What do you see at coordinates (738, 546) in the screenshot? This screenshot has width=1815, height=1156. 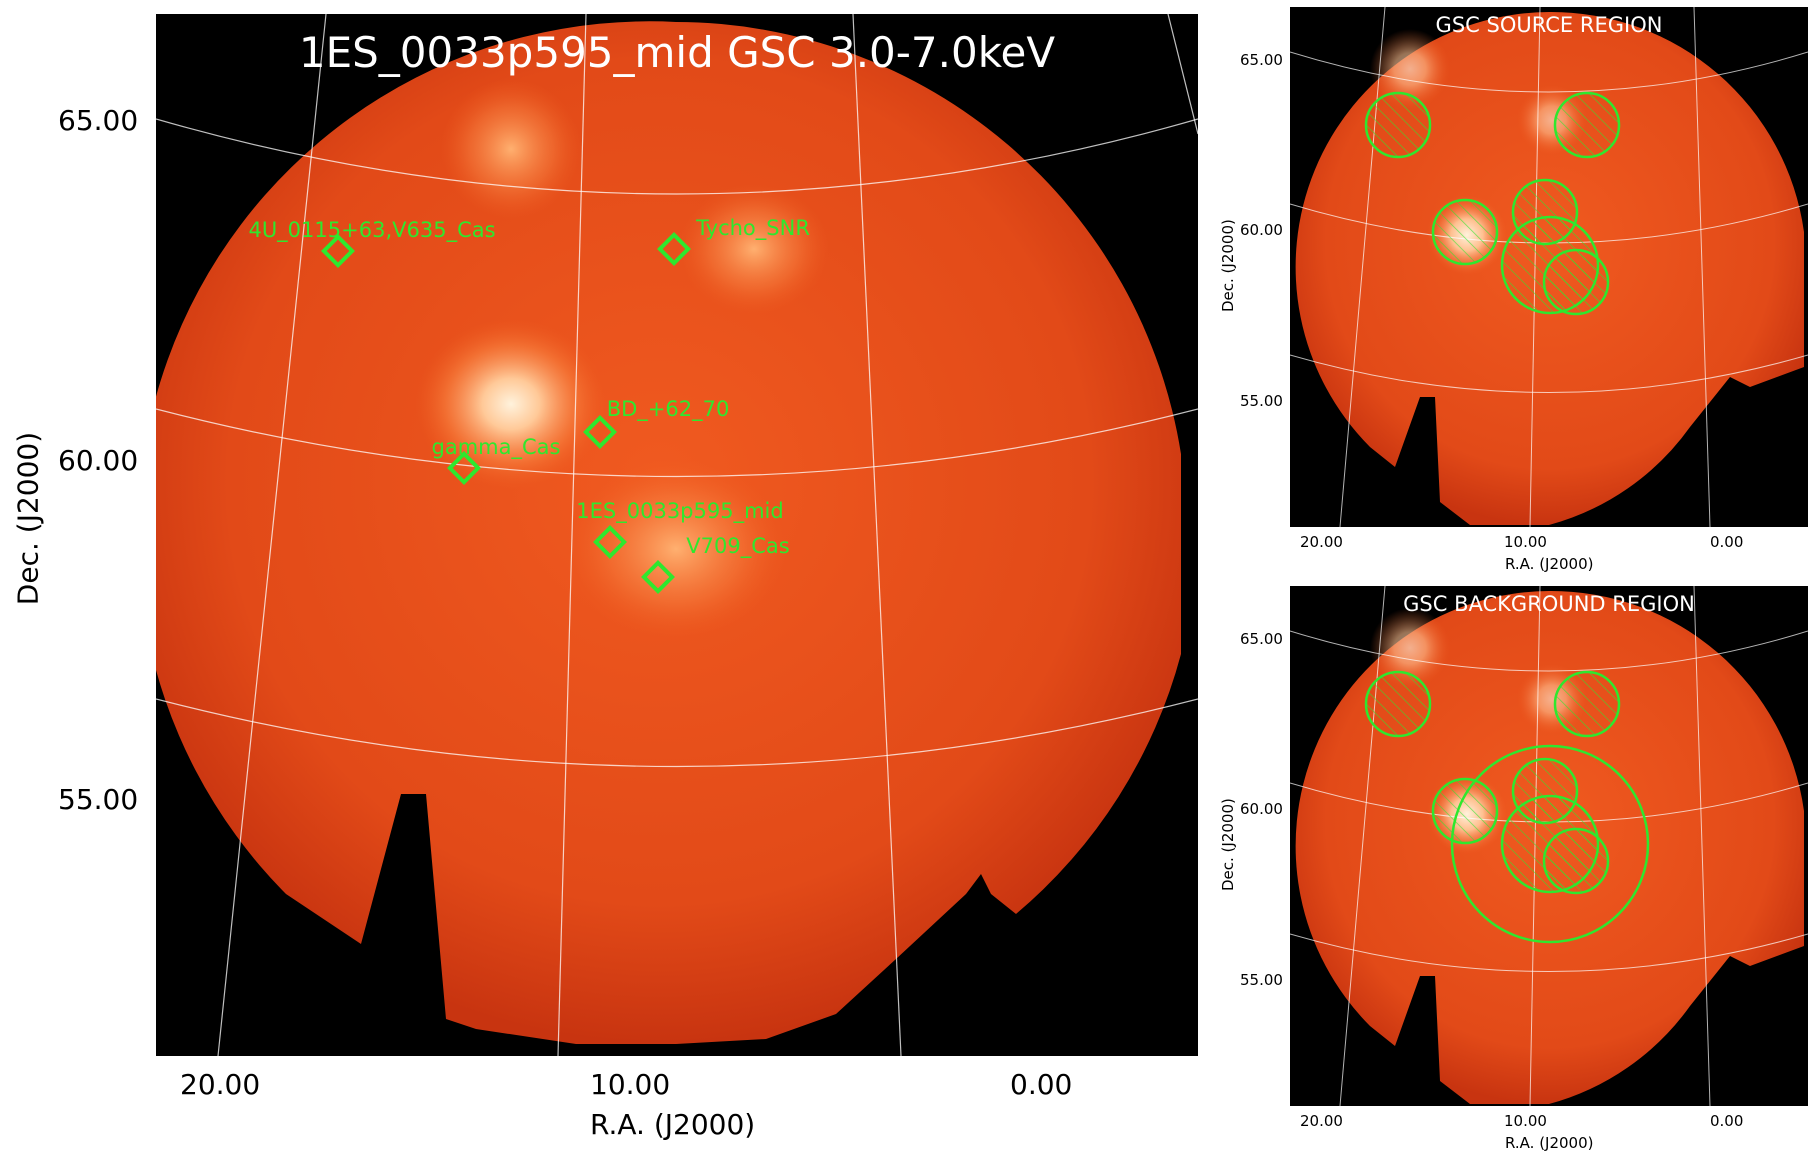 I see `source-label: V709_Cas` at bounding box center [738, 546].